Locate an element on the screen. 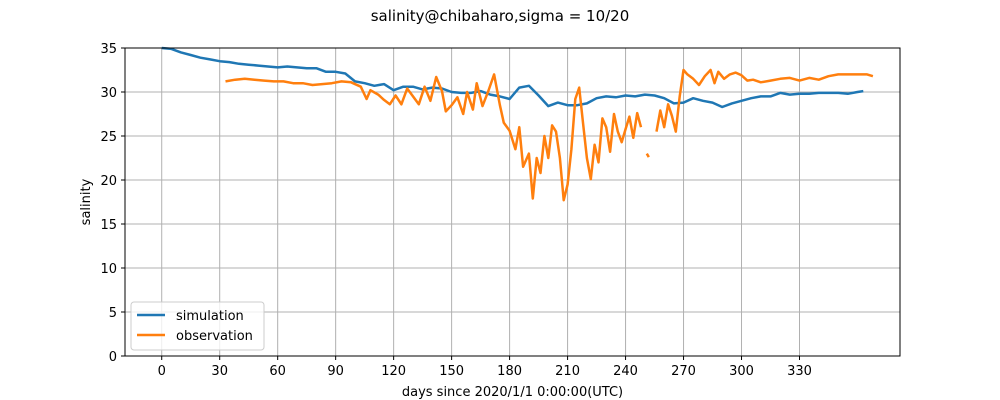 The width and height of the screenshot is (1000, 400). y-axis-label: salinity is located at coordinates (86, 201).